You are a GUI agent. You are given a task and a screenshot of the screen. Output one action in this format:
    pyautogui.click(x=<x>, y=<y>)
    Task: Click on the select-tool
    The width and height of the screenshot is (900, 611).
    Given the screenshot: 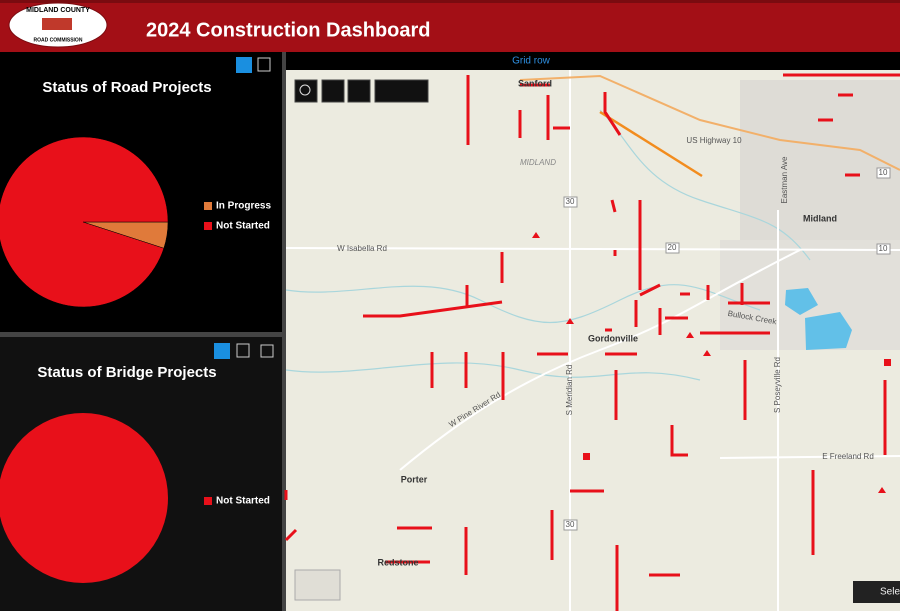 What is the action you would take?
    pyautogui.click(x=401, y=91)
    